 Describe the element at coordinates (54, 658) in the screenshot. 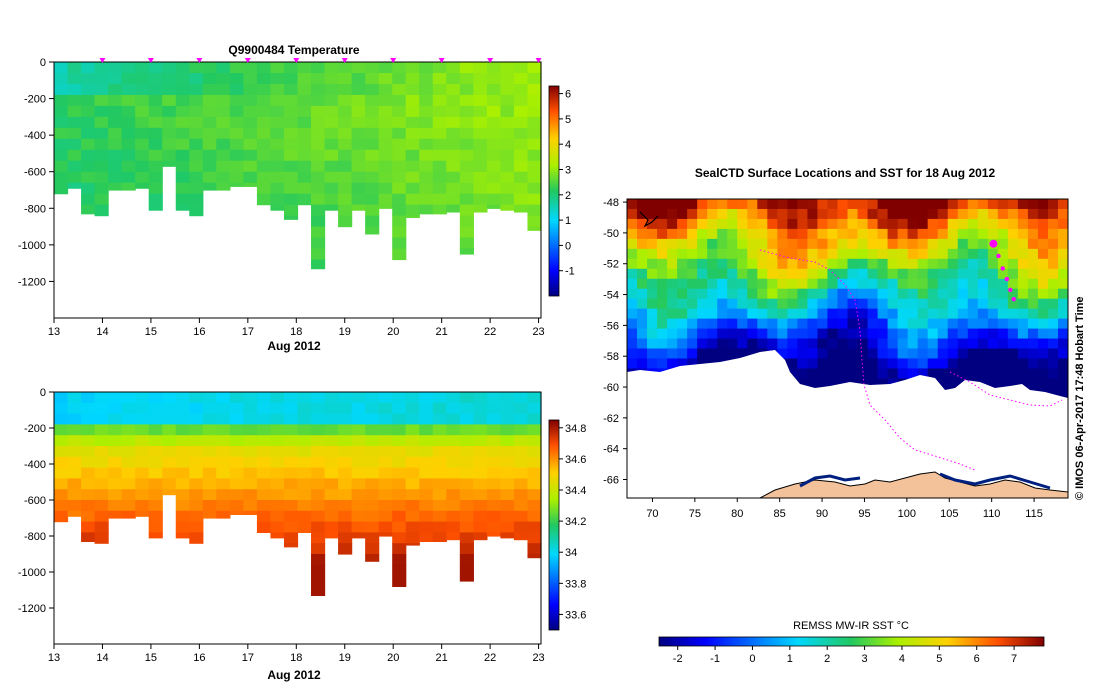

I see `x-tick-label: 13` at that location.